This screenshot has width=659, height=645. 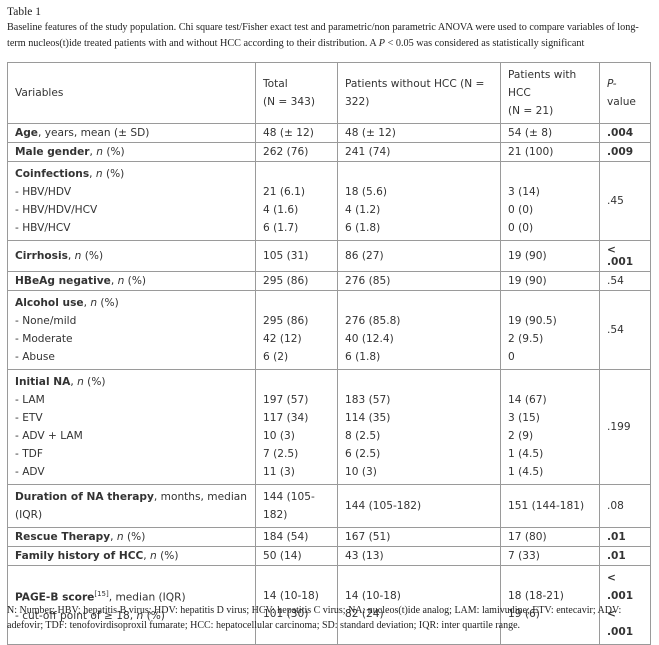 What do you see at coordinates (296, 537) in the screenshot?
I see `cell-total: 184 (54)` at bounding box center [296, 537].